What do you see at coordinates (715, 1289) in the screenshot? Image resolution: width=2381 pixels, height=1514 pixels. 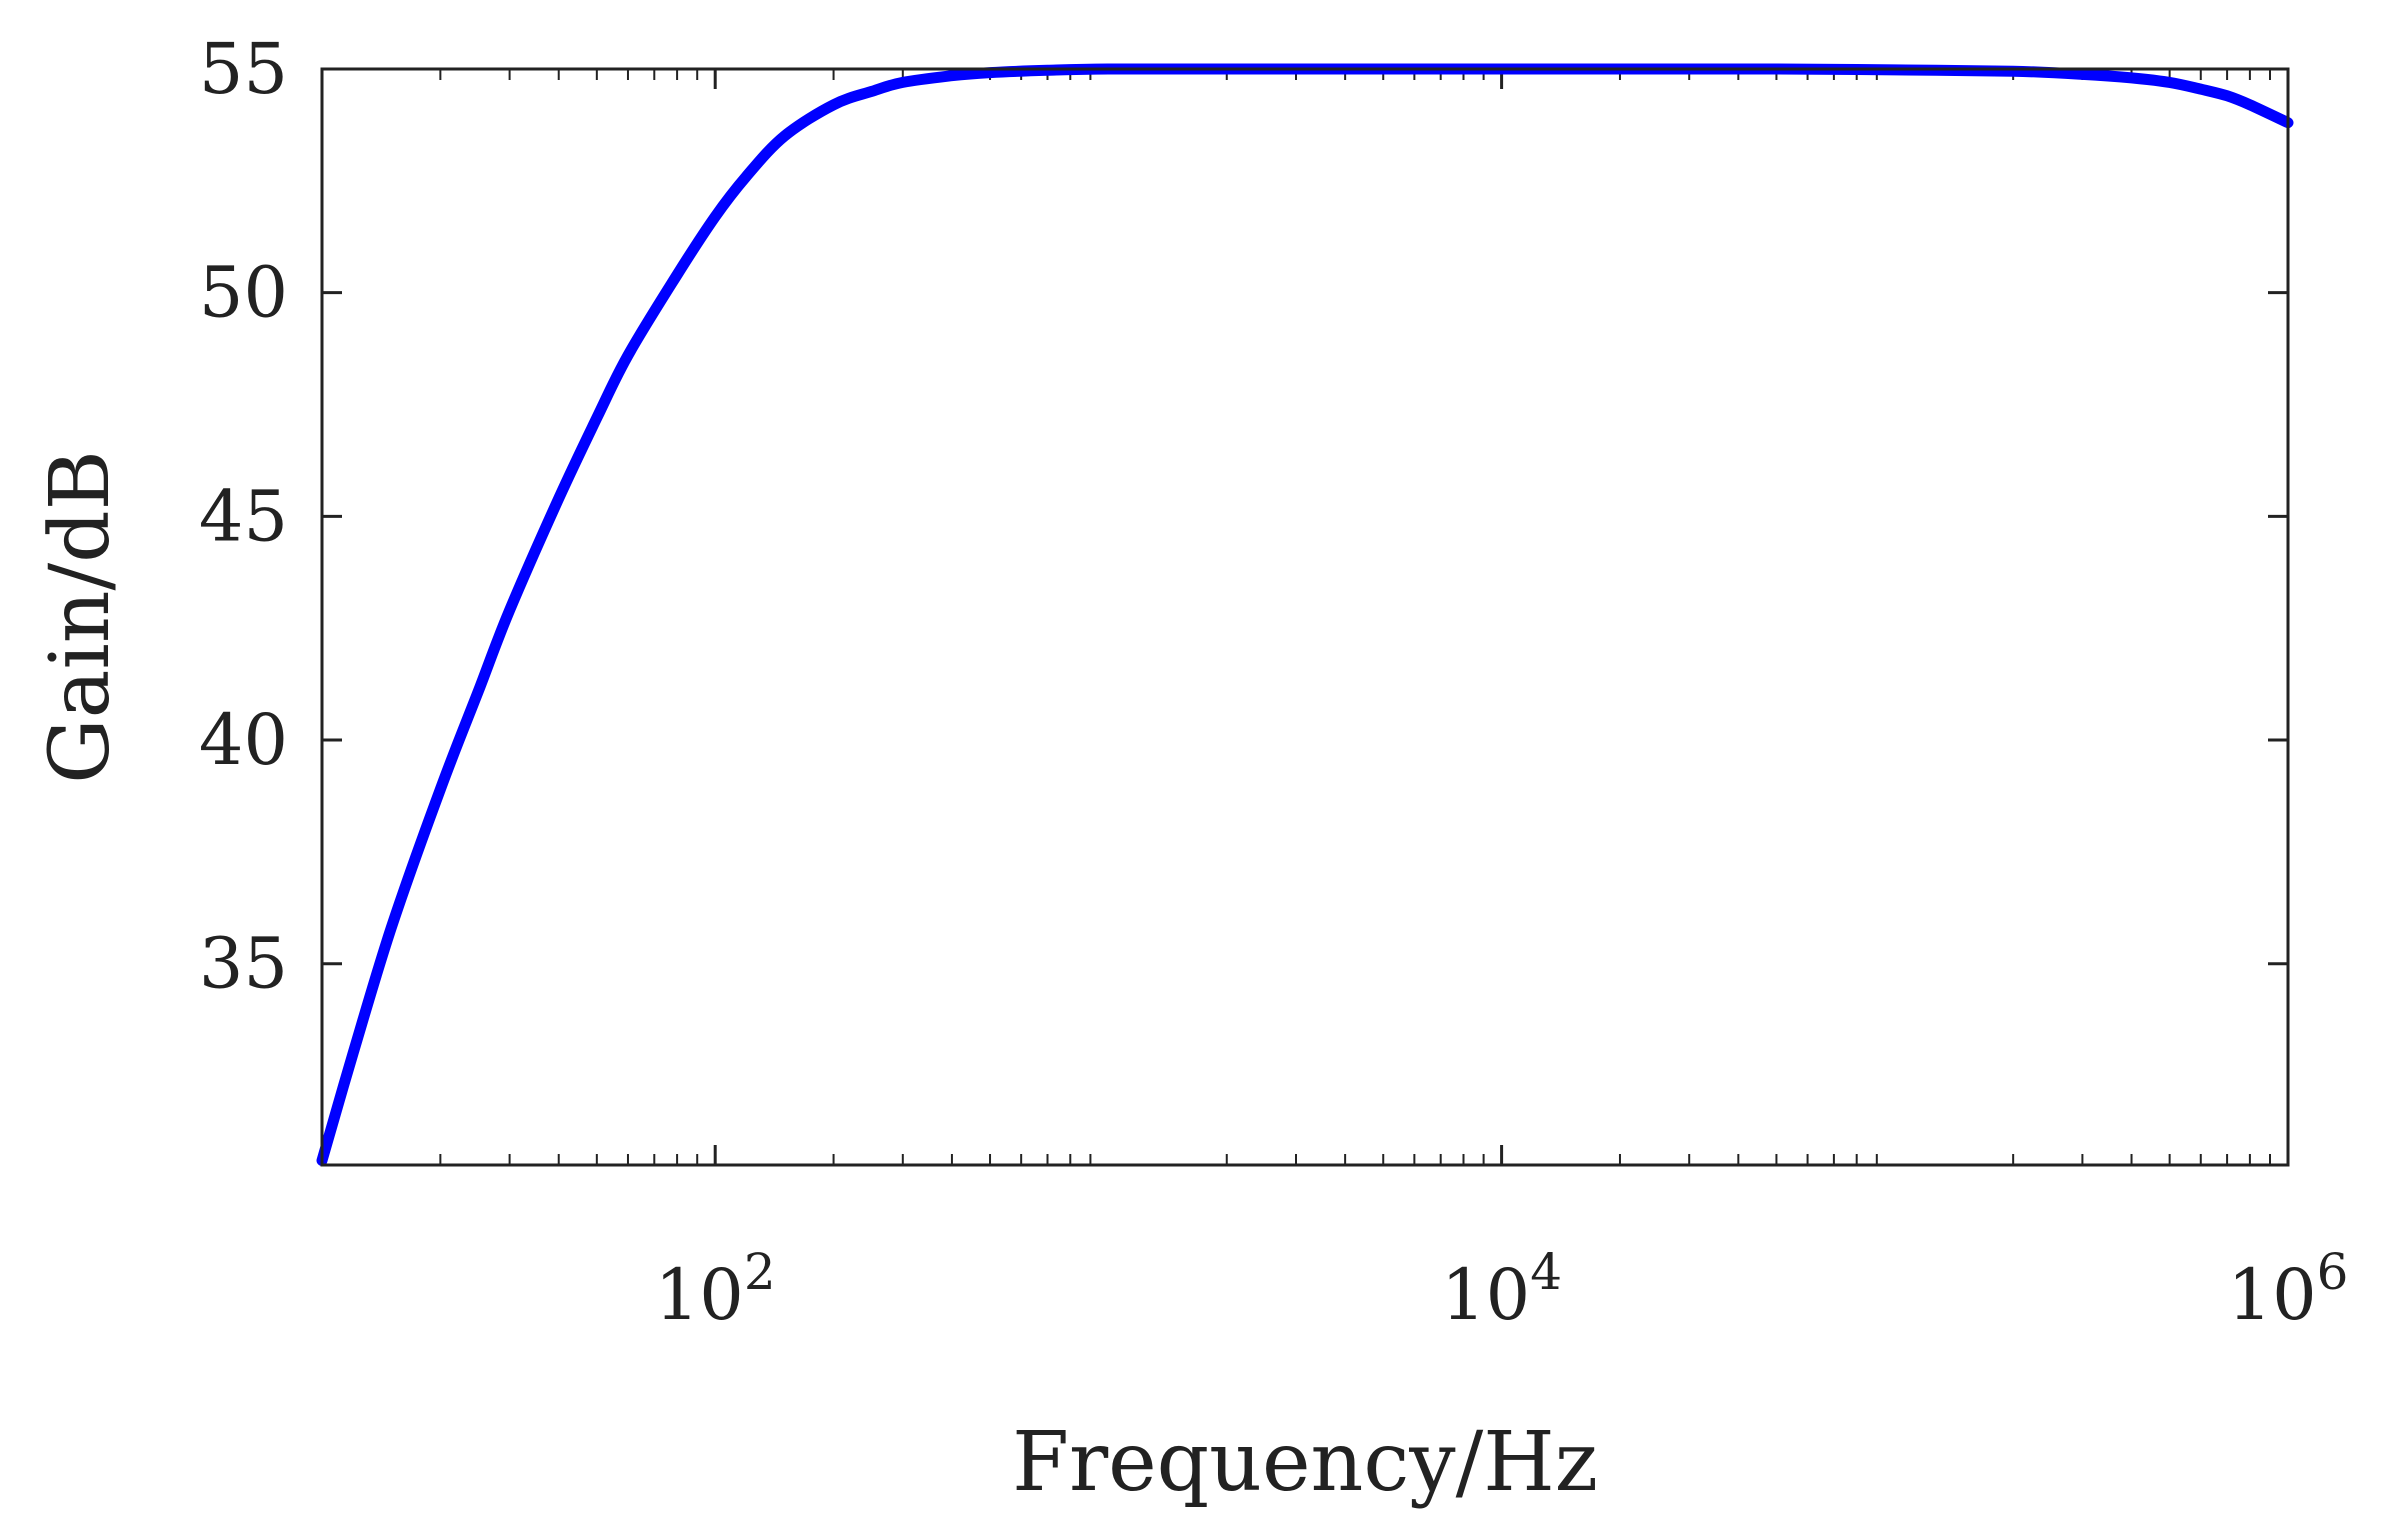 I see `x-tick-label: 10²` at bounding box center [715, 1289].